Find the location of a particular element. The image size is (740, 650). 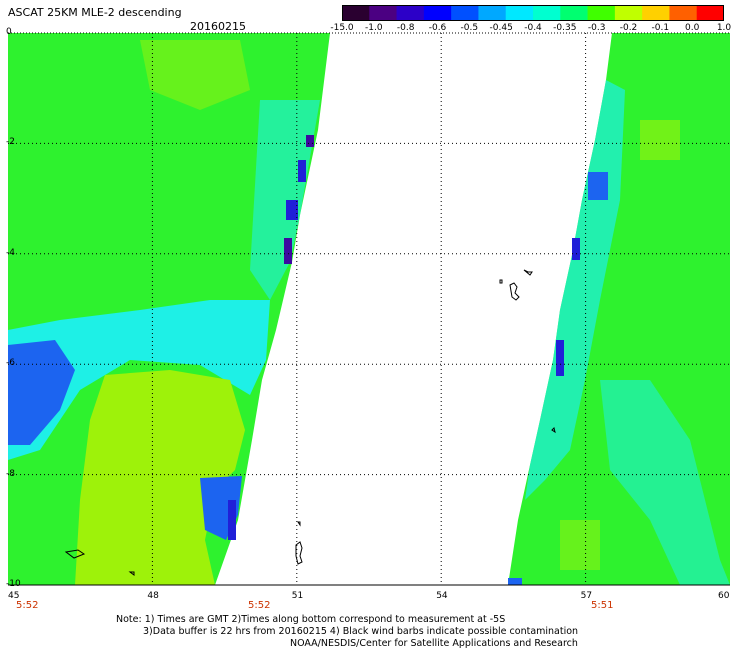

latitude-tick-label: -8 is located at coordinates (10, 473).